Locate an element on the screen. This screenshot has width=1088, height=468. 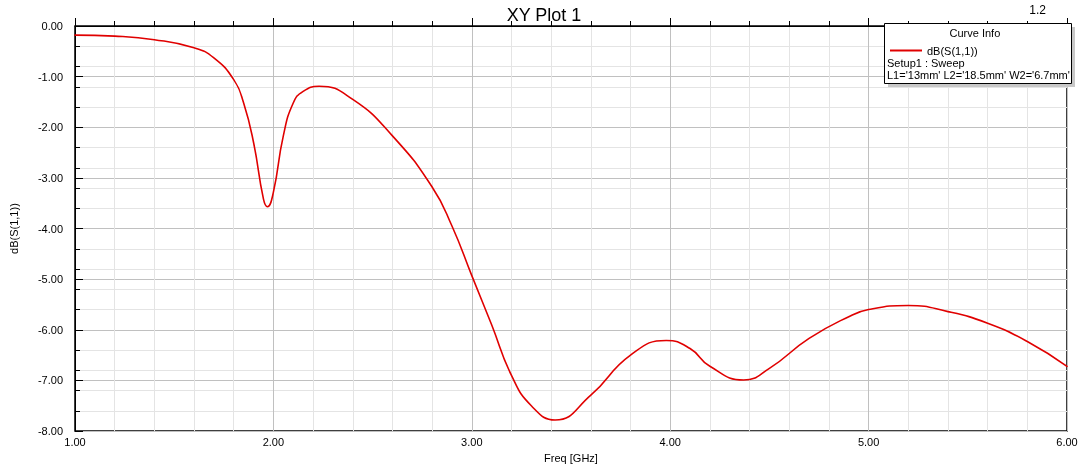
y-tick-label: 0.00 is located at coordinates (52, 26).